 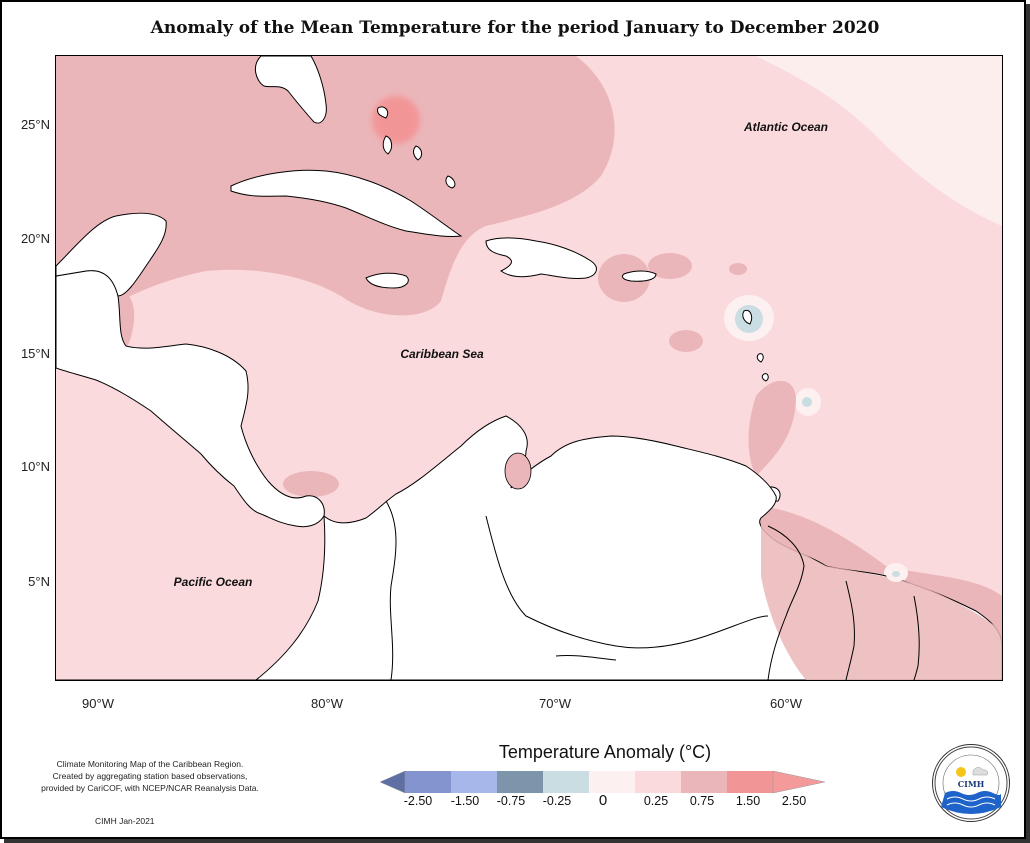 I want to click on cimh-logo: CIMH, so click(x=971, y=783).